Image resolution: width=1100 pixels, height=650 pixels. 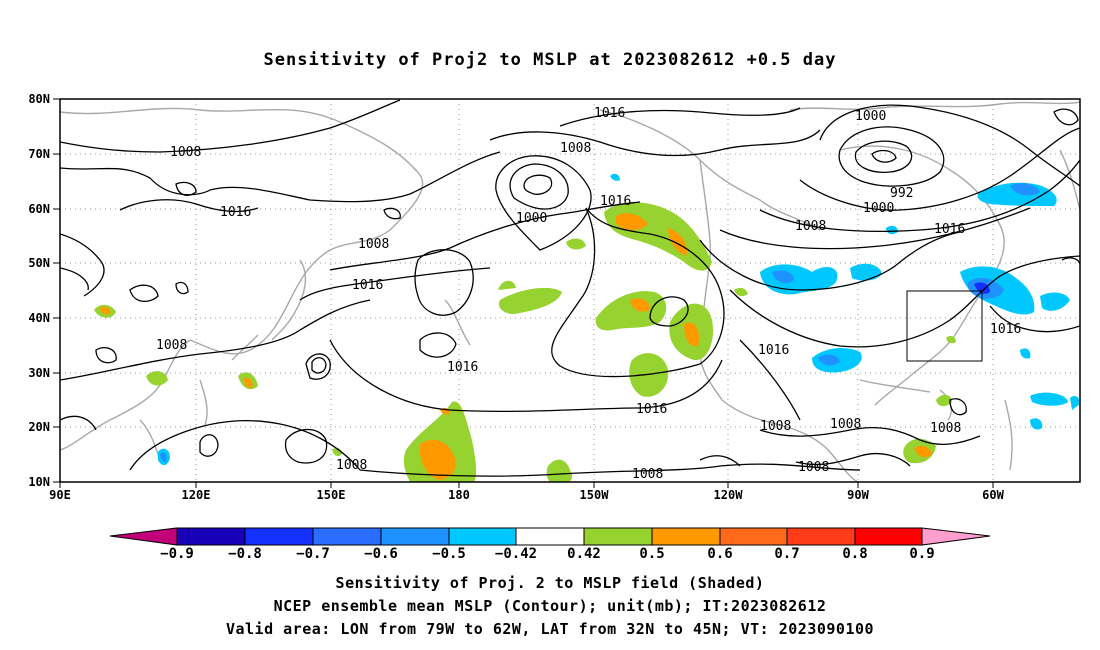 What do you see at coordinates (901, 193) in the screenshot?
I see `contour-label: 992` at bounding box center [901, 193].